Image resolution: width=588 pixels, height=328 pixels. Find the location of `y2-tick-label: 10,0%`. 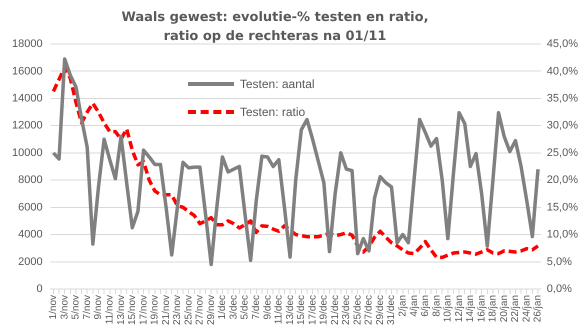

y2-tick-label: 10,0% is located at coordinates (562, 234).